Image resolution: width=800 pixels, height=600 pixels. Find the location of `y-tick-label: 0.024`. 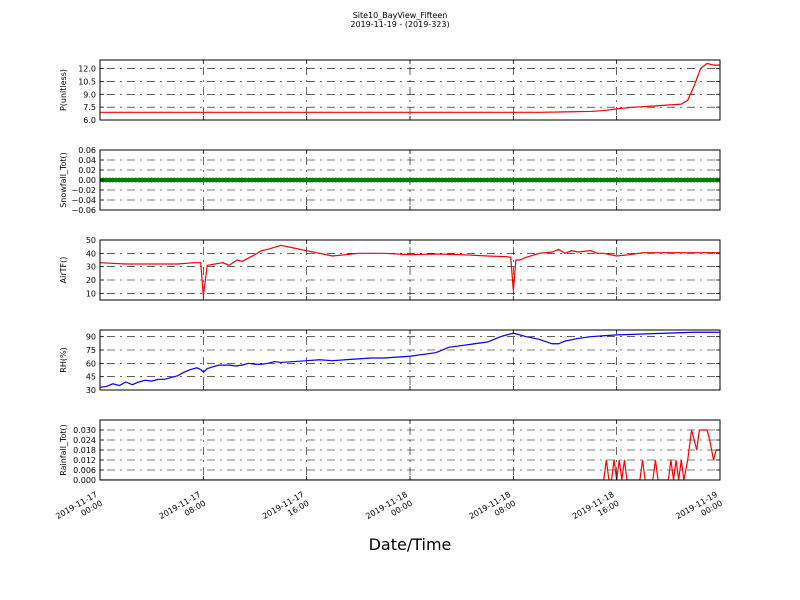

y-tick-label: 0.024 is located at coordinates (84, 440).